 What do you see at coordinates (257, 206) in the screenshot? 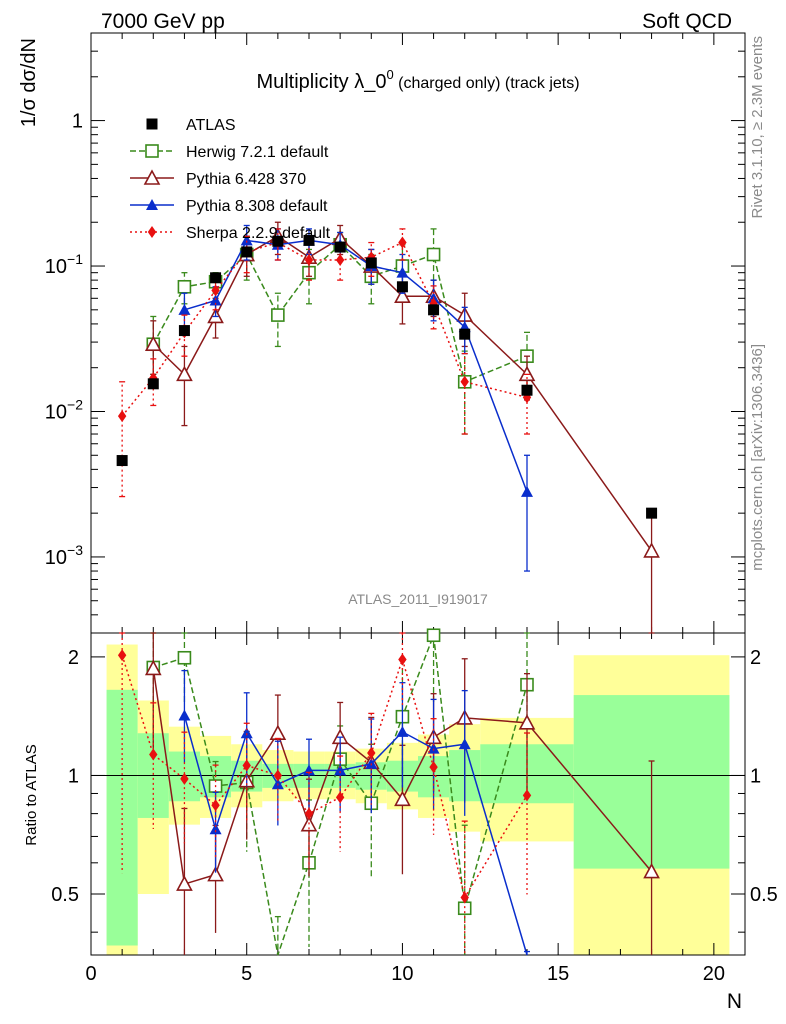
I see `legend-label: Pythia 8.308 default` at bounding box center [257, 206].